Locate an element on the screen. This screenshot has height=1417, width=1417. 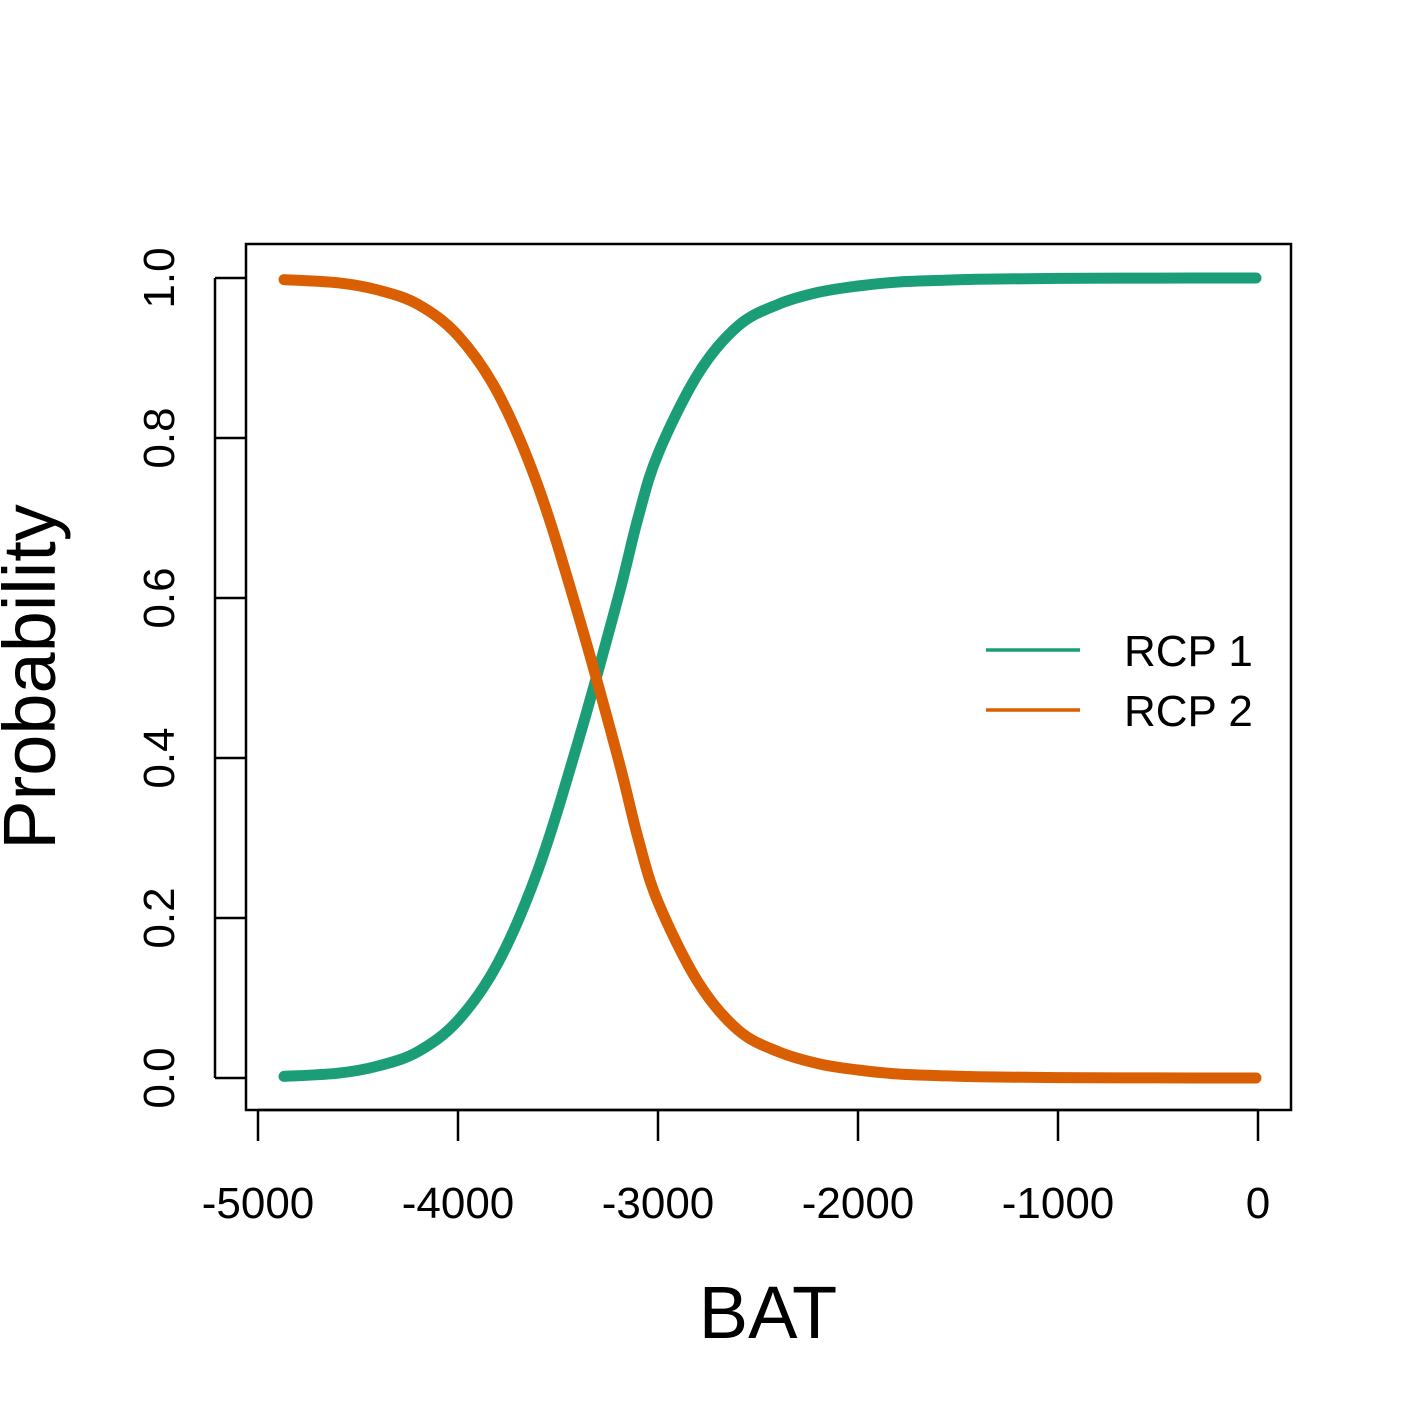
legend-label-1: RCP 1 is located at coordinates (1188, 651).